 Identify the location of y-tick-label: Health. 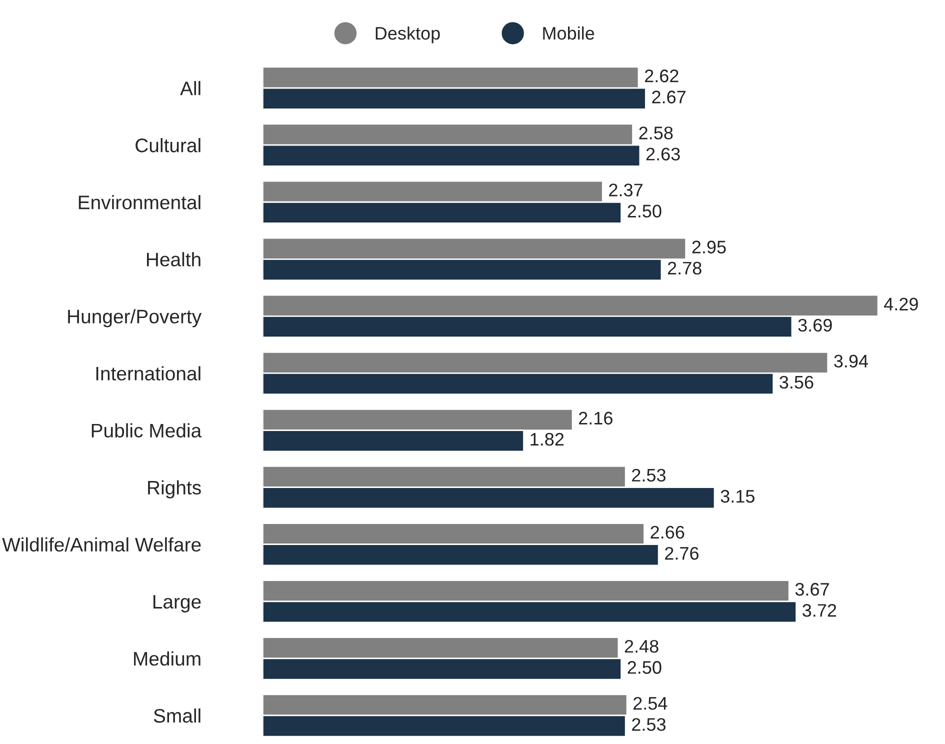
(173, 259).